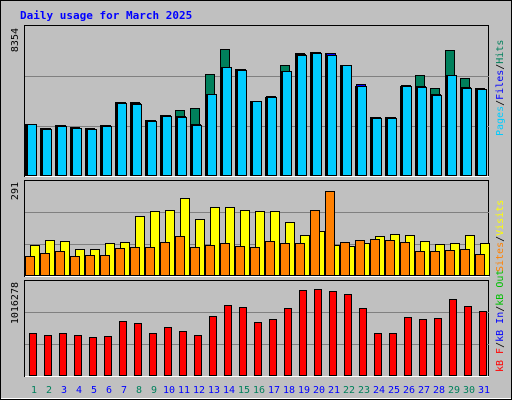 The height and width of the screenshot is (400, 512). Describe the element at coordinates (349, 390) in the screenshot. I see `day-label: 22` at that location.